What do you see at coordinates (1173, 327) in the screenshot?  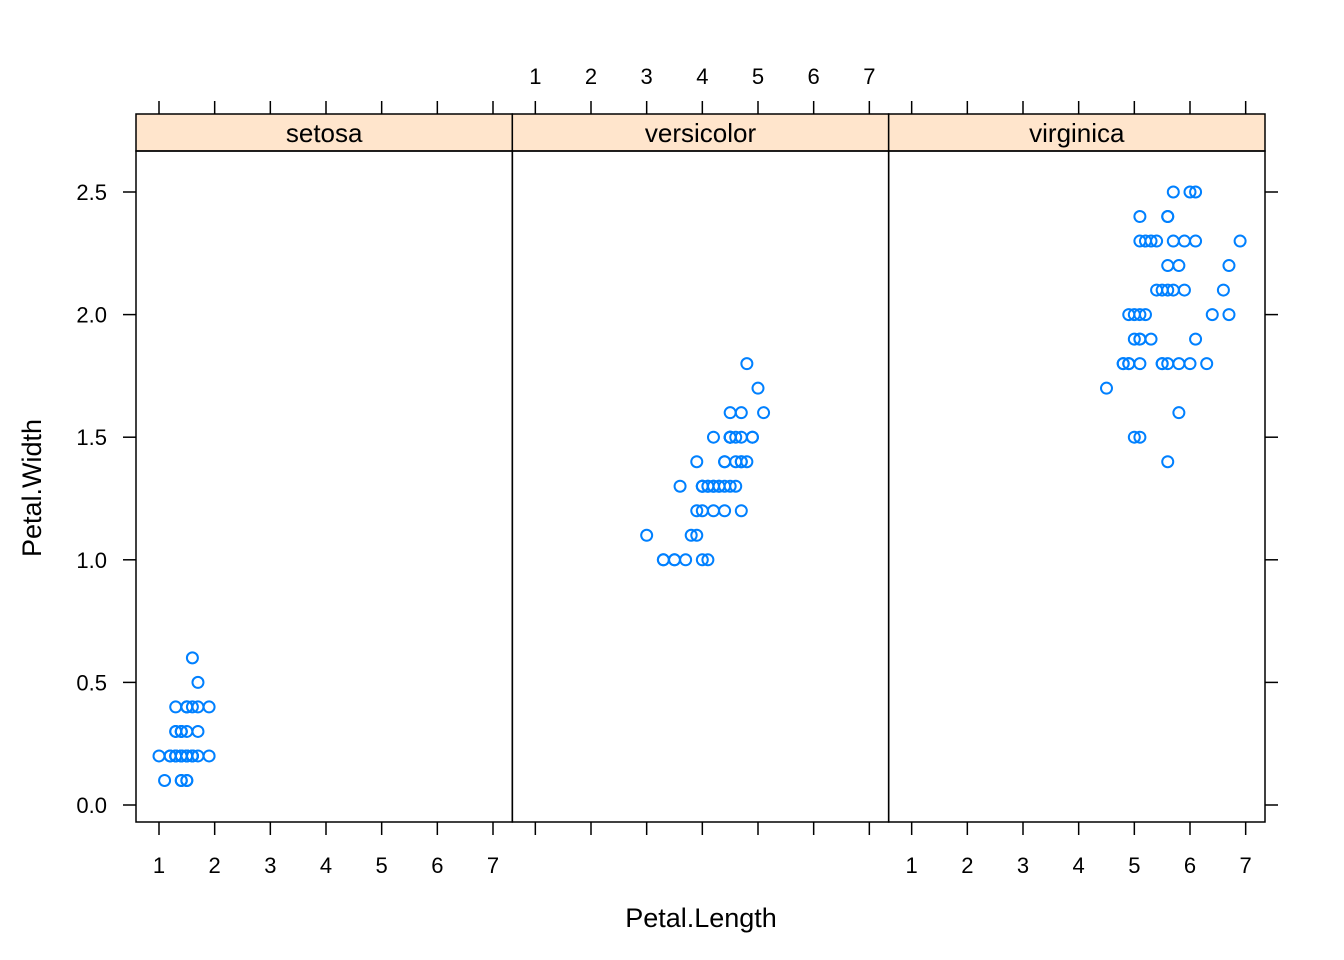 I see `points-virginica` at bounding box center [1173, 327].